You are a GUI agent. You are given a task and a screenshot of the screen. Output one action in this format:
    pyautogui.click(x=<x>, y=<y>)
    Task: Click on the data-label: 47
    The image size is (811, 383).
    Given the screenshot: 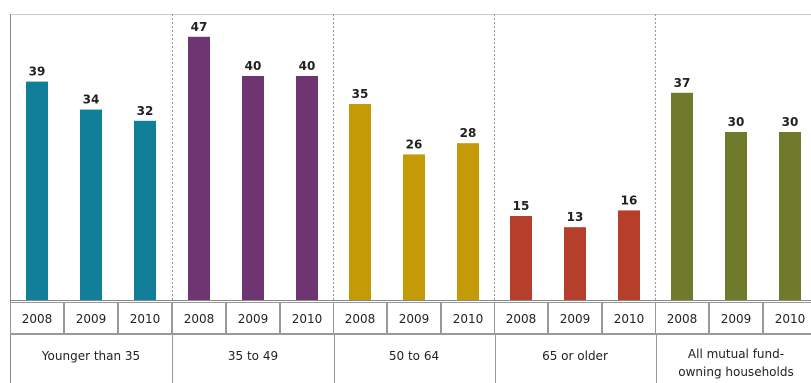 What is the action you would take?
    pyautogui.click(x=199, y=27)
    